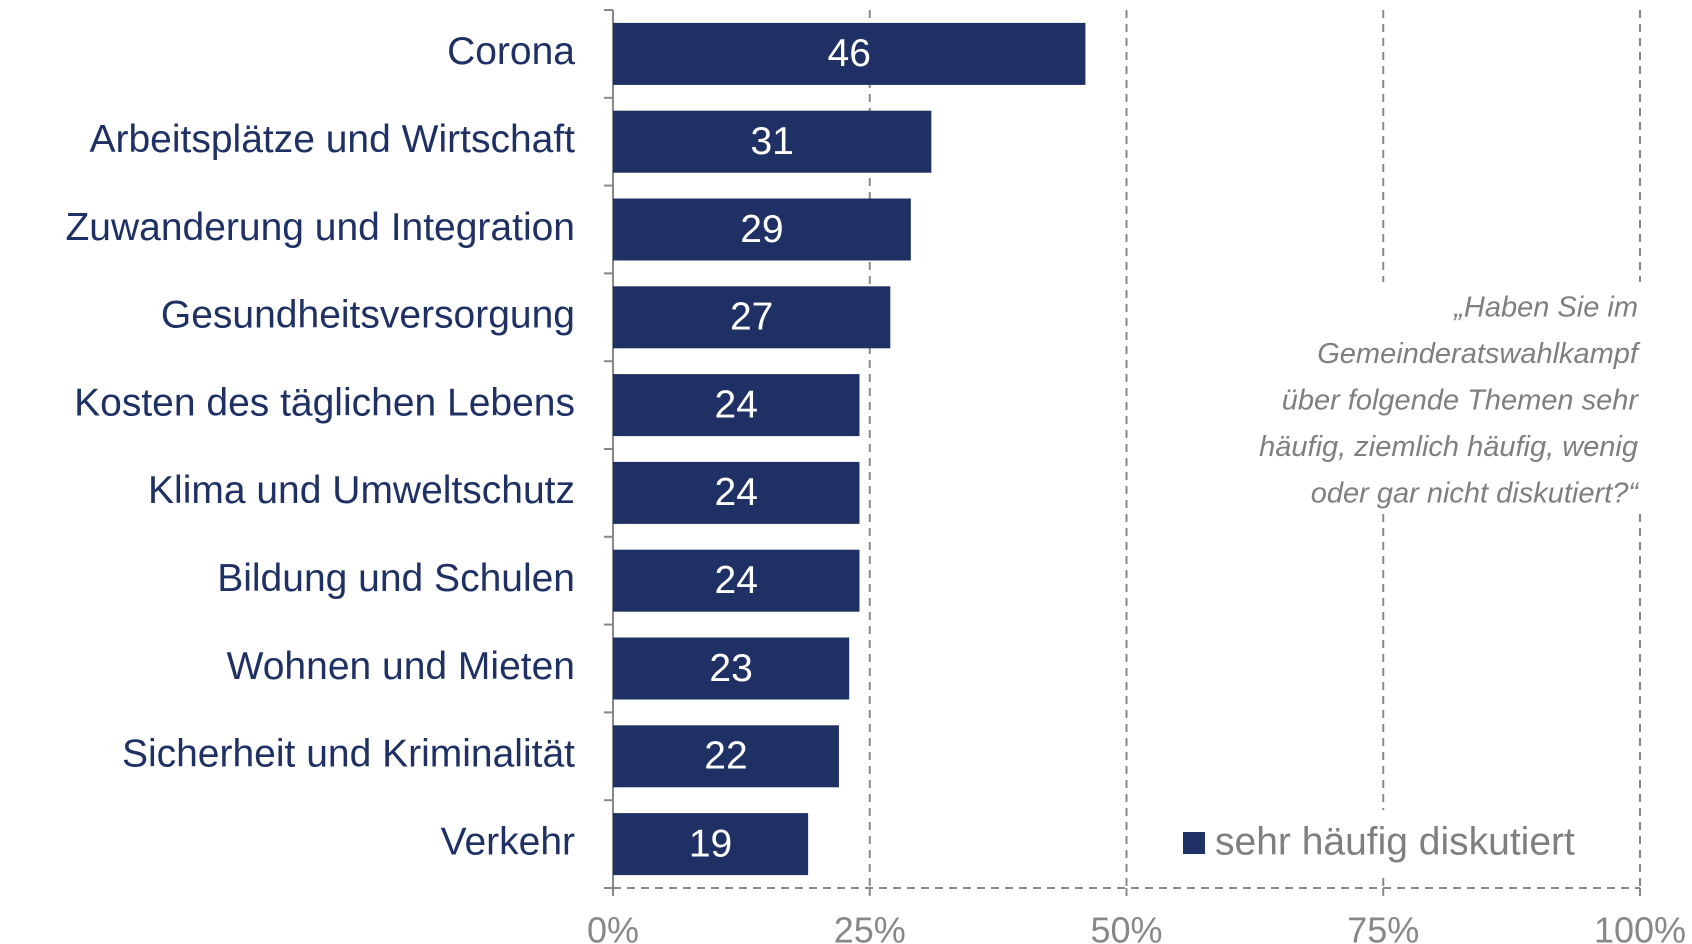 The height and width of the screenshot is (944, 1692). I want to click on legend-label: sehr häufig diskutiert, so click(1395, 841).